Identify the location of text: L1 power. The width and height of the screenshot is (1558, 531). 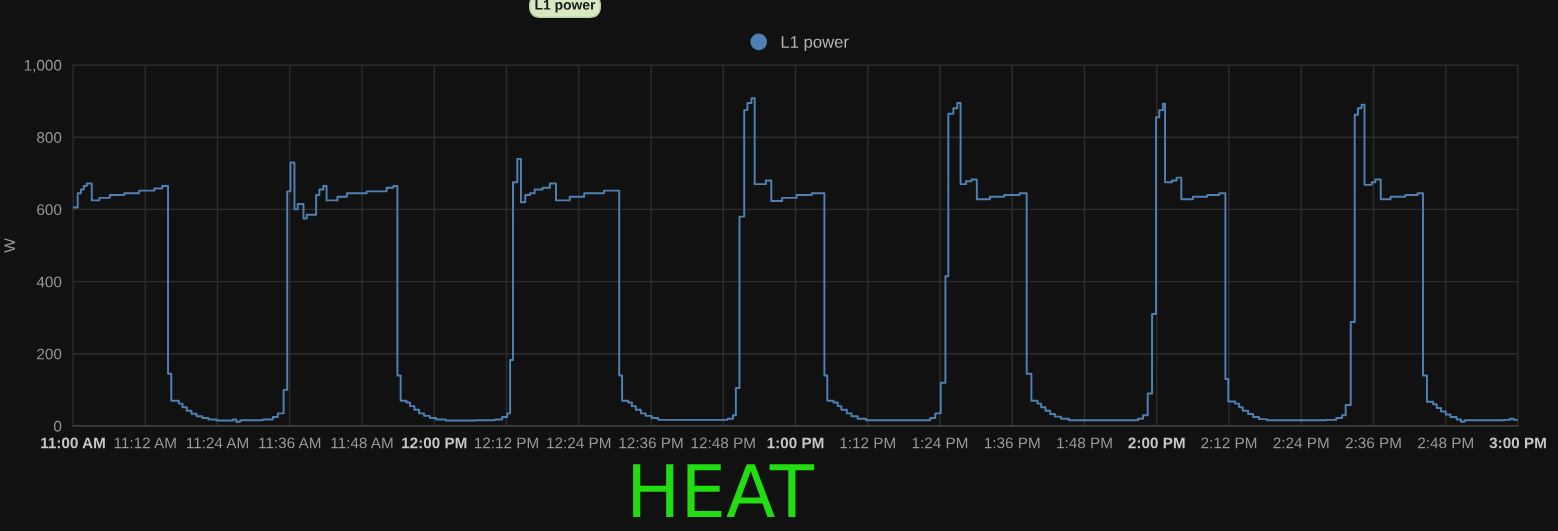
(565, 6).